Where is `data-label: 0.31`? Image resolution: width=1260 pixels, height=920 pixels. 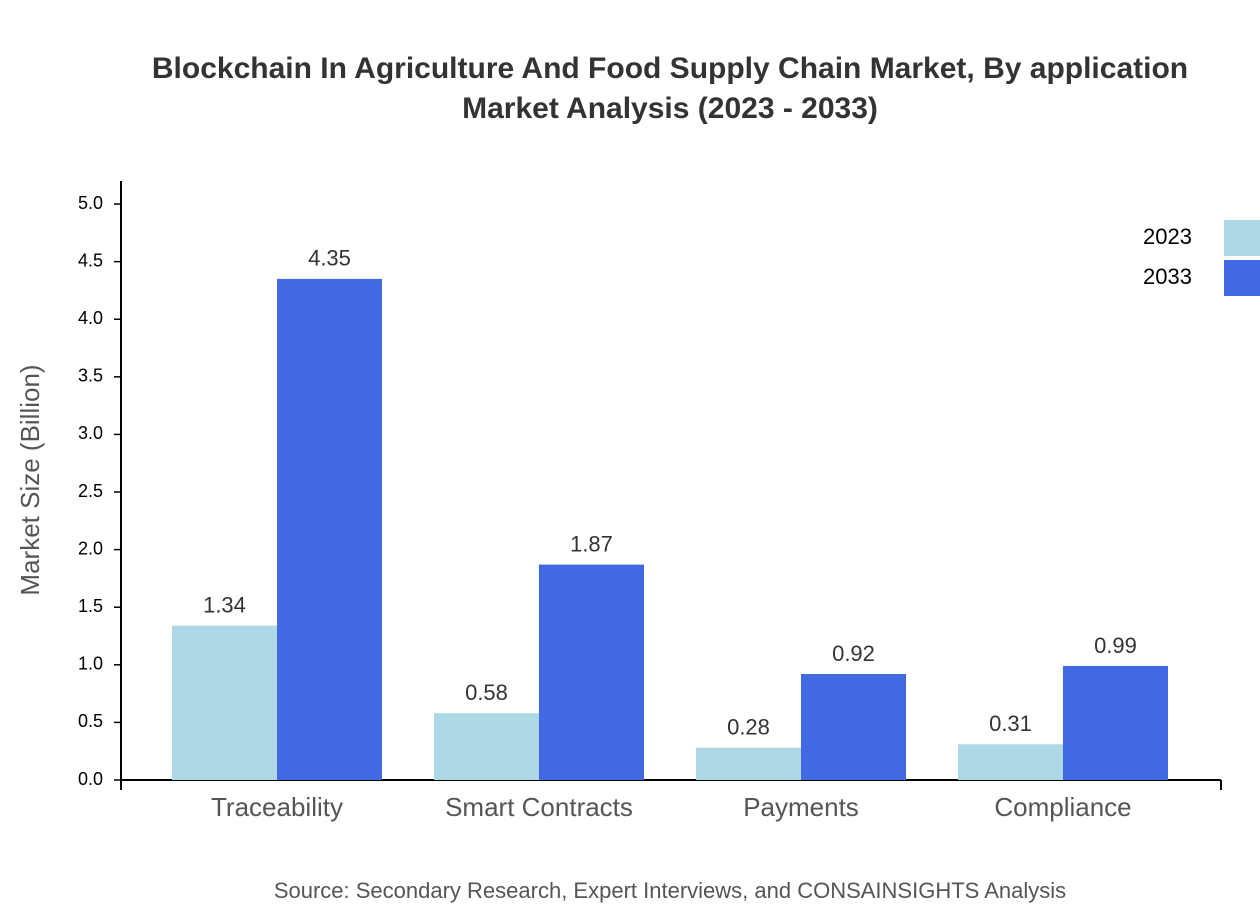 data-label: 0.31 is located at coordinates (1010, 723).